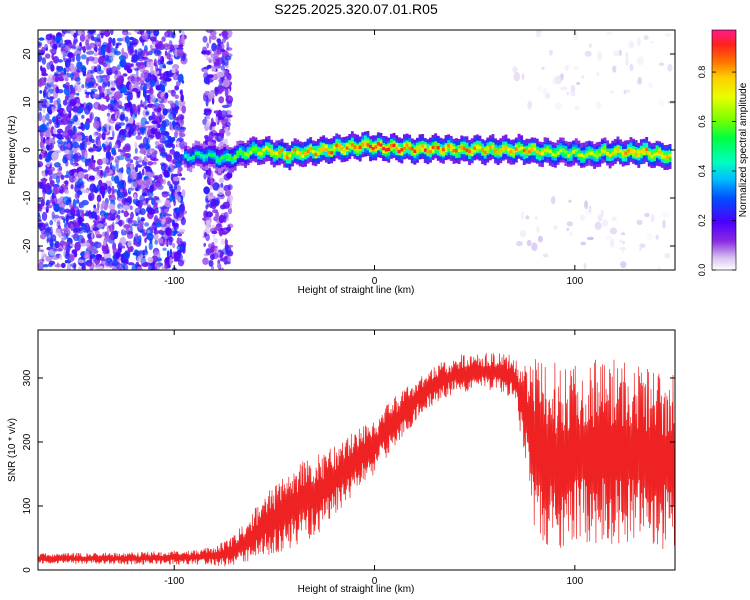  Describe the element at coordinates (702, 220) in the screenshot. I see `colorbar-tick-label: 0.2` at that location.